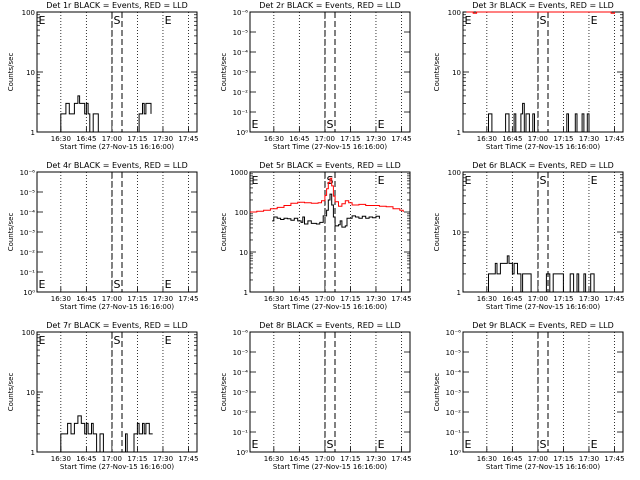  What do you see at coordinates (241, 53) in the screenshot?
I see `y-tick-label: 10⁻⁴` at bounding box center [241, 53].